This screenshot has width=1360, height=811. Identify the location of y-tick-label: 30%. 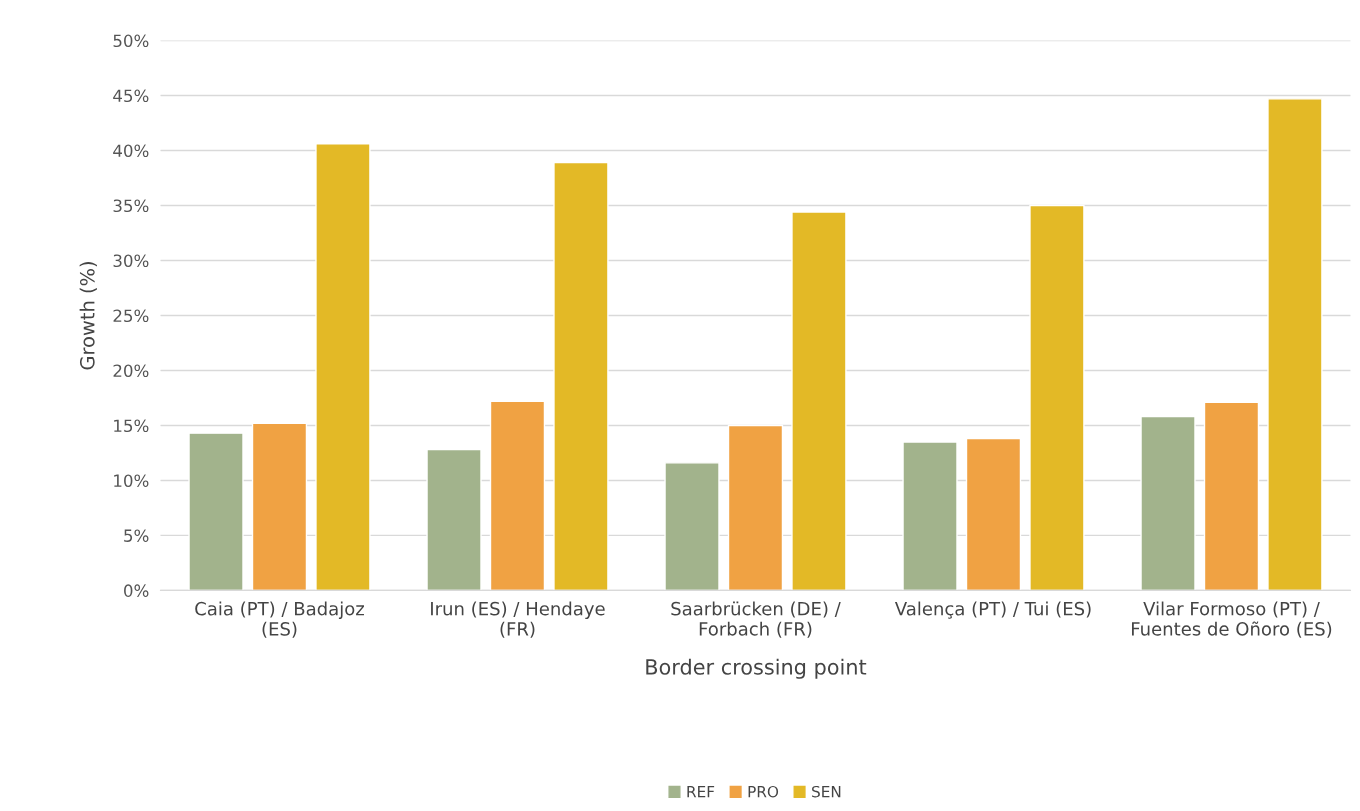
(131, 261).